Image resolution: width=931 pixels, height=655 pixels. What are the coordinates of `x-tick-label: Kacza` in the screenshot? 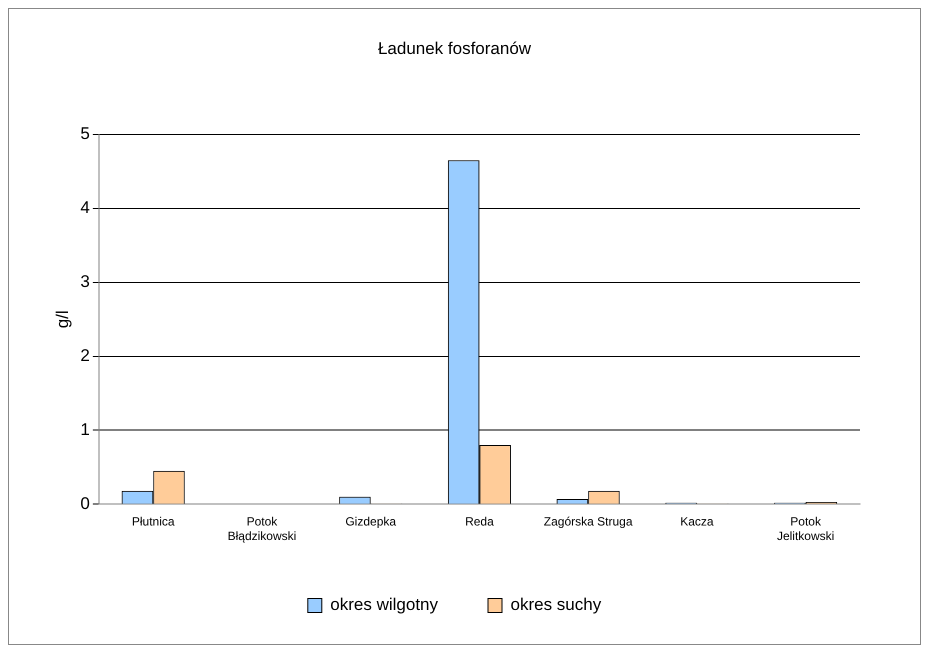 It's located at (697, 521).